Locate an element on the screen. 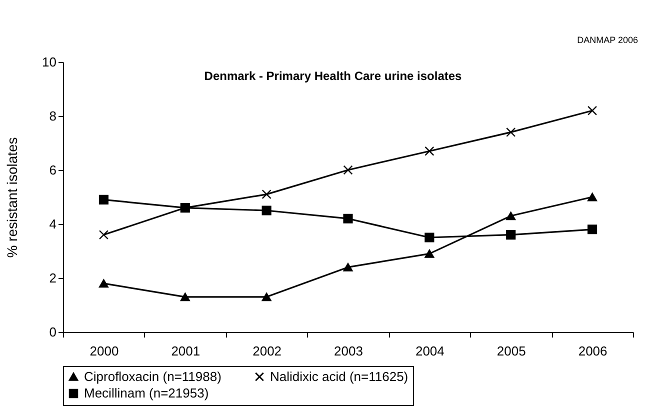  y-tick-label: 10 is located at coordinates (49, 62).